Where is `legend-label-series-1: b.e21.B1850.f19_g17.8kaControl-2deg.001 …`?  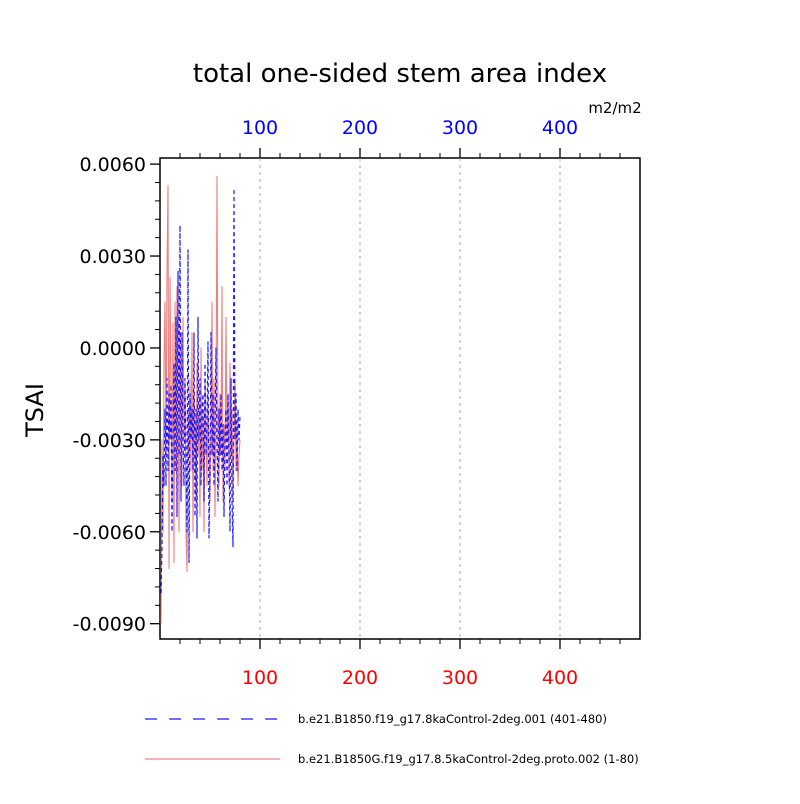
legend-label-series-1: b.e21.B1850.f19_g17.8kaControl-2deg.001 … is located at coordinates (452, 719).